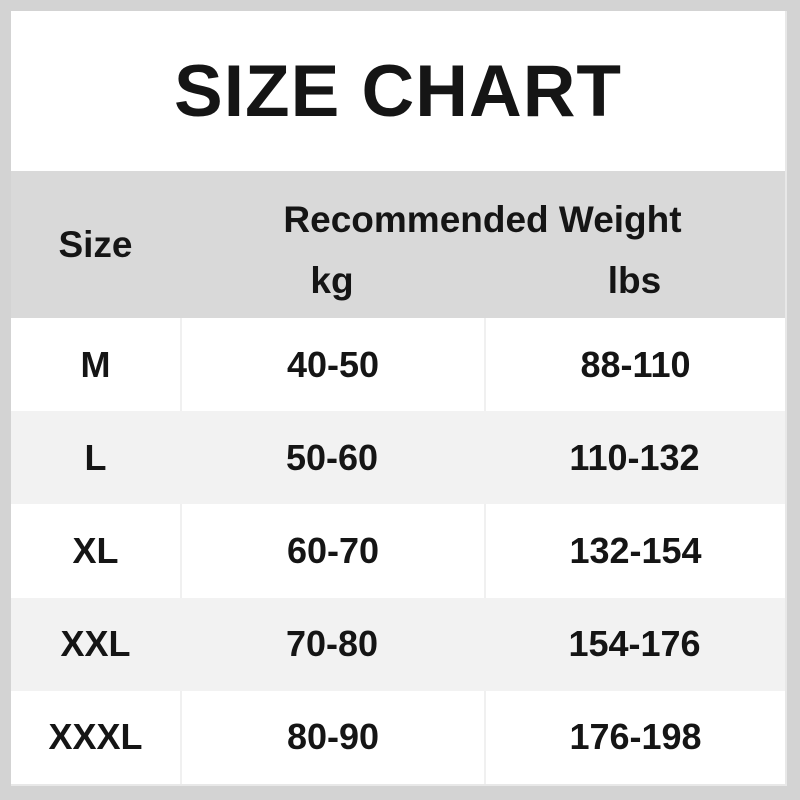  What do you see at coordinates (634, 365) in the screenshot?
I see `cell-lbs: 88-110` at bounding box center [634, 365].